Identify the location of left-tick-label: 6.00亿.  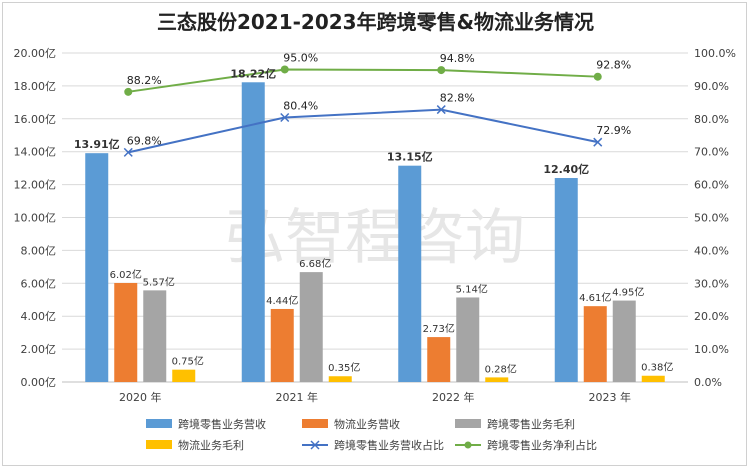
(39, 283).